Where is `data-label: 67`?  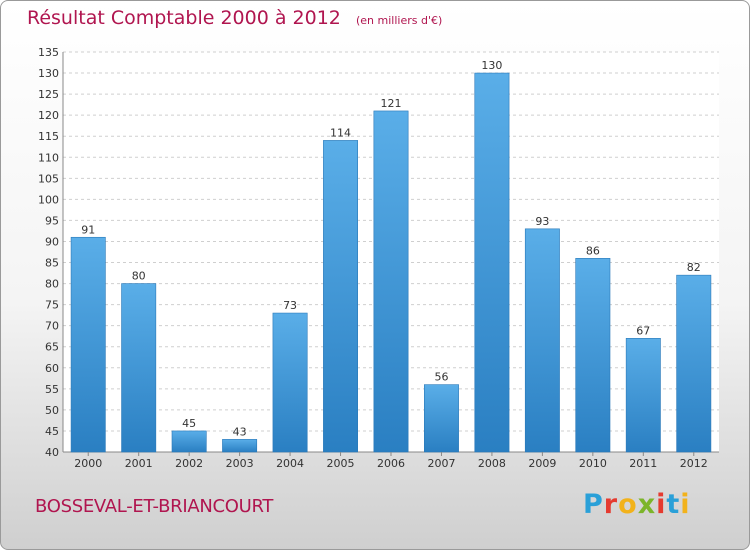
data-label: 67 is located at coordinates (643, 330).